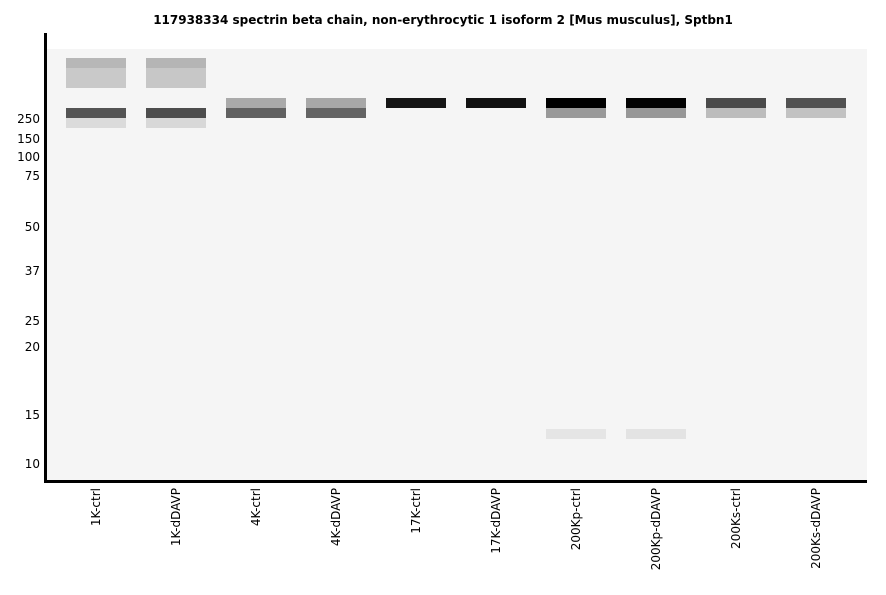 The width and height of the screenshot is (886, 595). What do you see at coordinates (32, 347) in the screenshot?
I see `mw-marker-label-20: 20` at bounding box center [32, 347].